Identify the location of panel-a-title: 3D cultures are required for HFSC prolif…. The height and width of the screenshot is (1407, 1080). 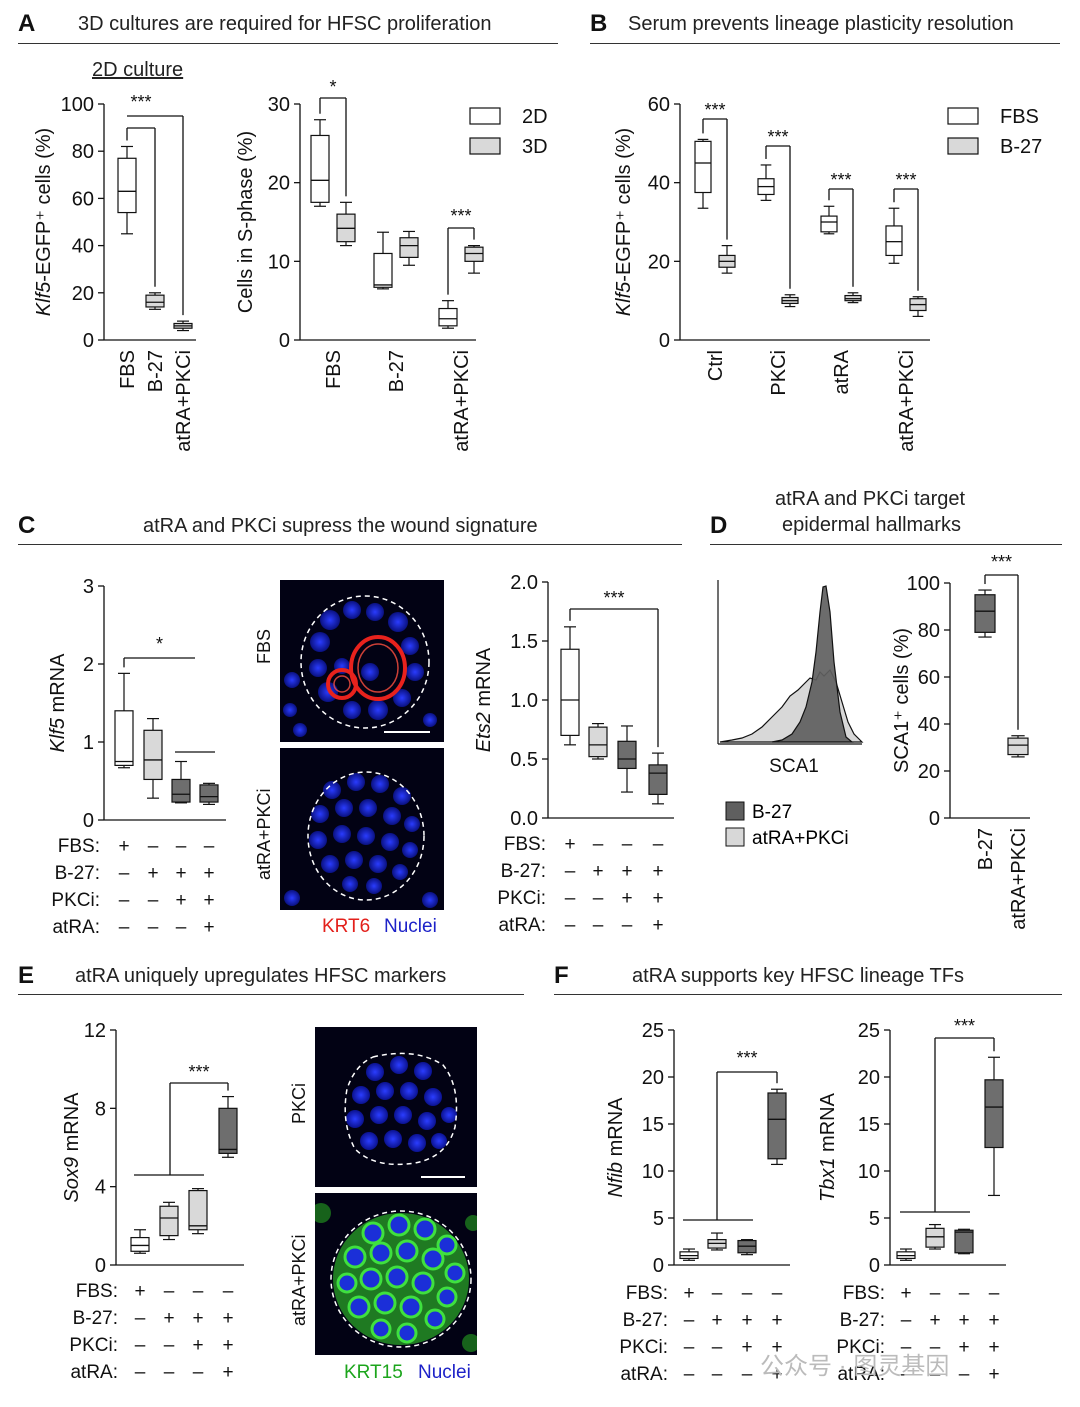
(285, 24).